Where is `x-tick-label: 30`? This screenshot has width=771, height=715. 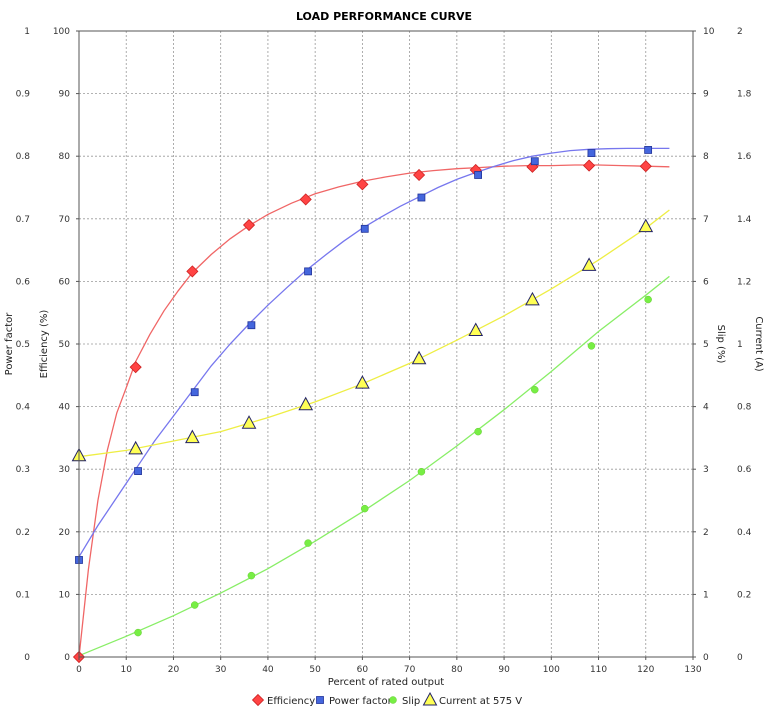 x-tick-label: 30 is located at coordinates (221, 670).